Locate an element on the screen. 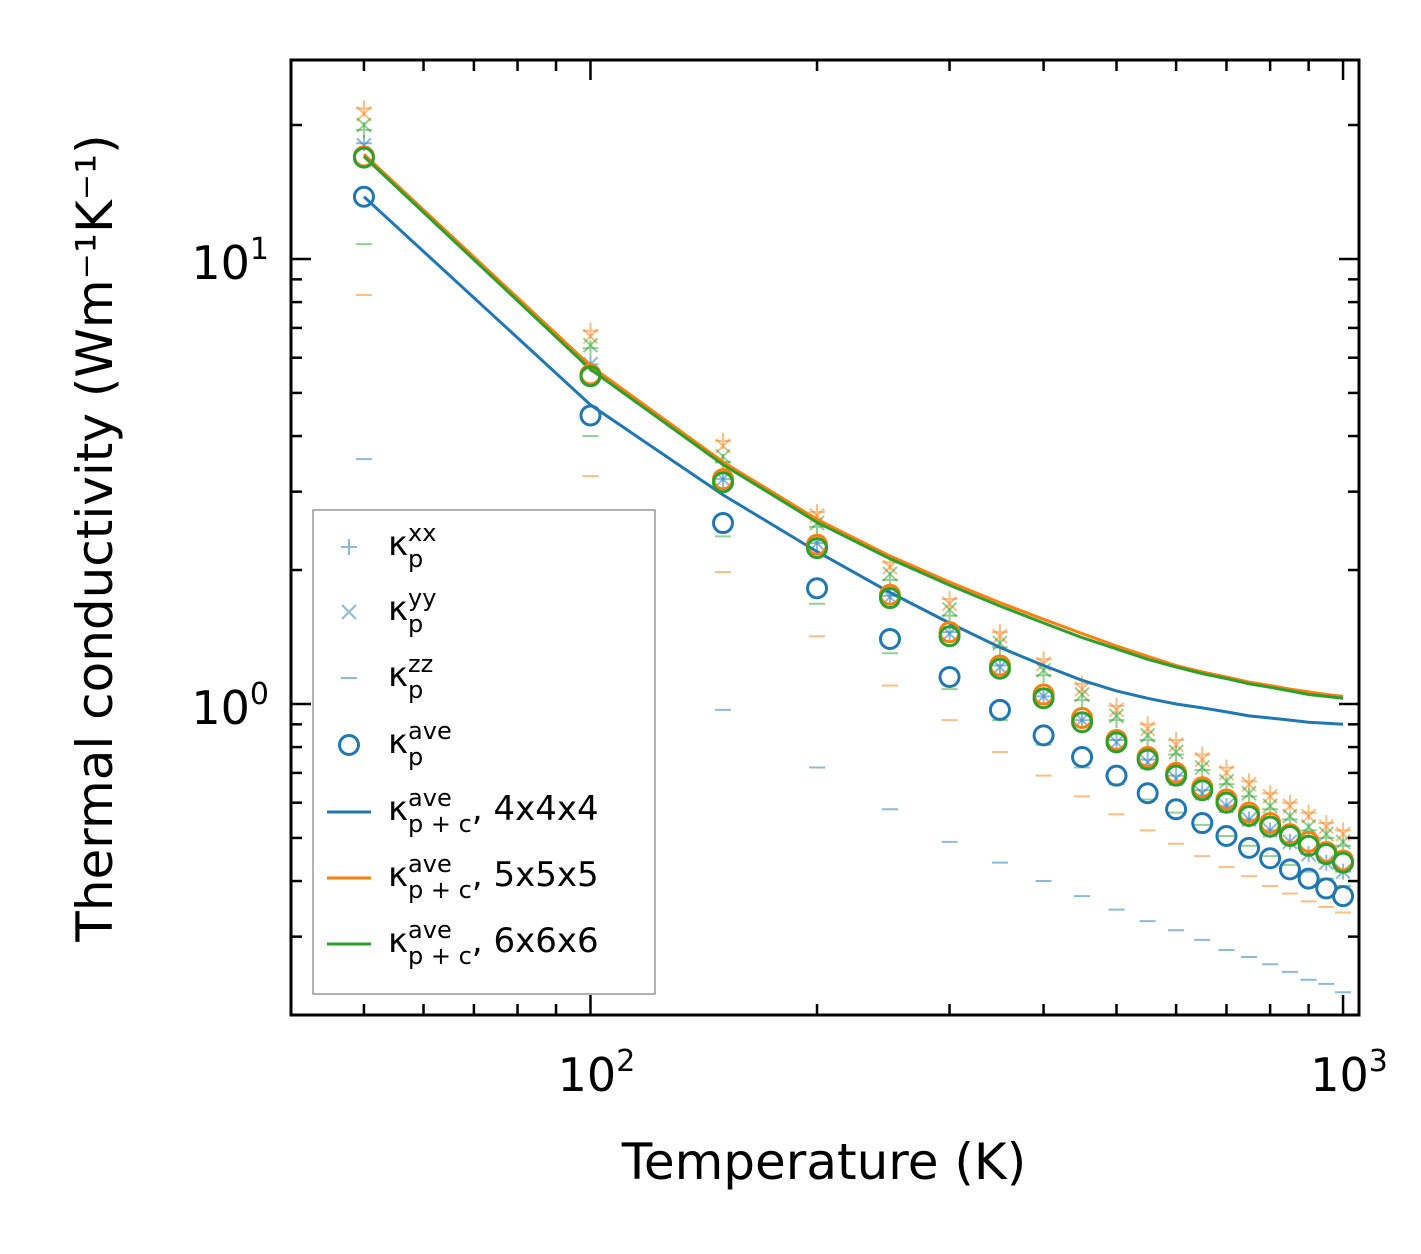 Image resolution: width=1421 pixels, height=1254 pixels. legend-label: κave p + c, 6x6x6 is located at coordinates (493, 943).